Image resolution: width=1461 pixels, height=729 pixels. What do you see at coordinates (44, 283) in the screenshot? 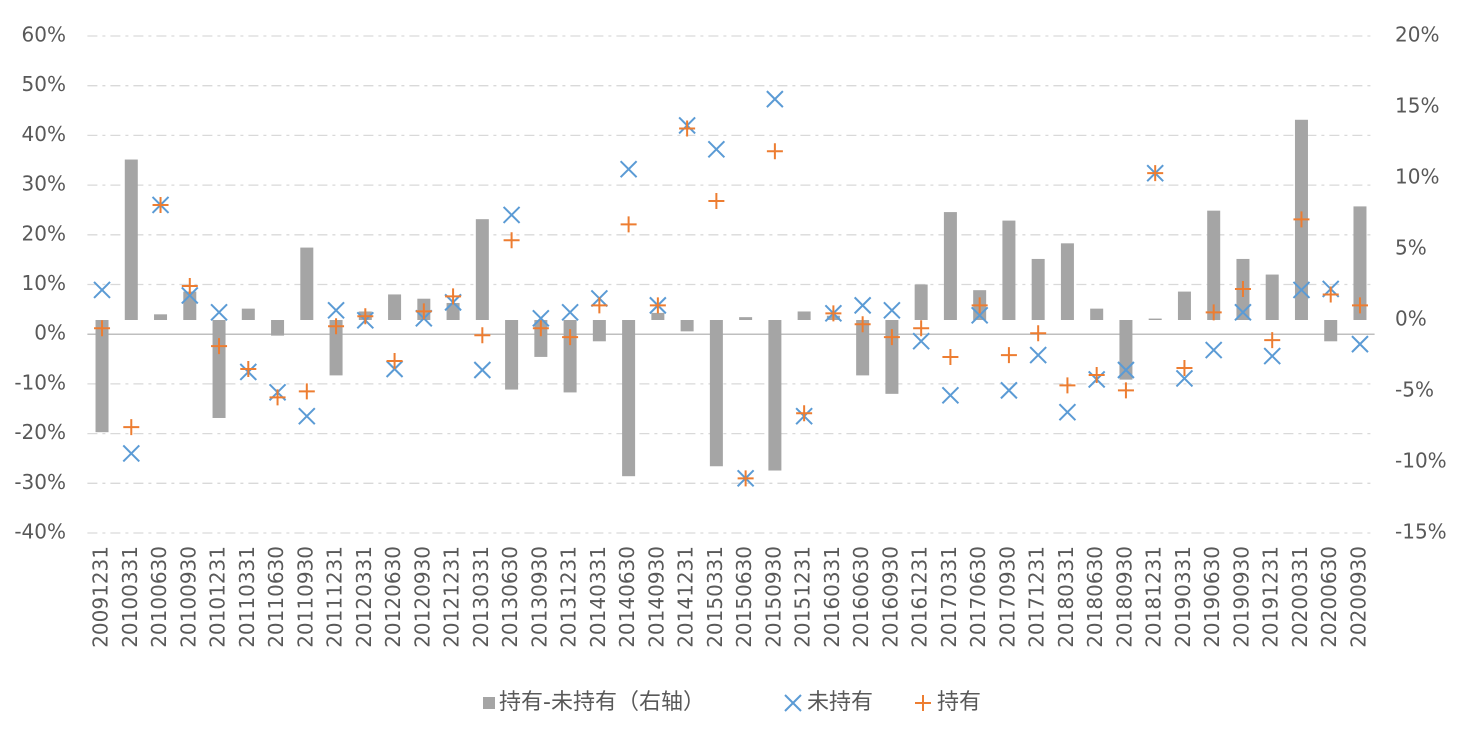
I see `y-tick-label: 10%` at bounding box center [44, 283].